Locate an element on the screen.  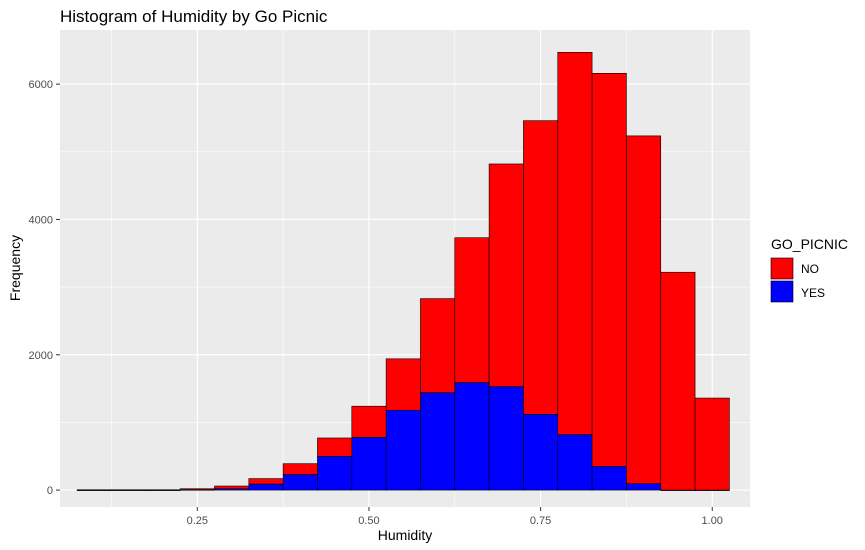
x-tick-label: 0.75 is located at coordinates (540, 521).